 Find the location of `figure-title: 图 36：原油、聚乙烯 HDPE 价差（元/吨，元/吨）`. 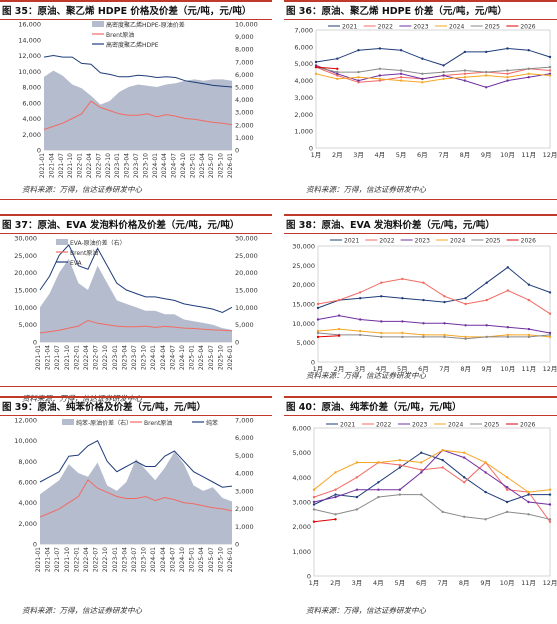

figure-title: 图 36：原油、聚乙烯 HDPE 价差（元/吨，元/吨） is located at coordinates (396, 11).